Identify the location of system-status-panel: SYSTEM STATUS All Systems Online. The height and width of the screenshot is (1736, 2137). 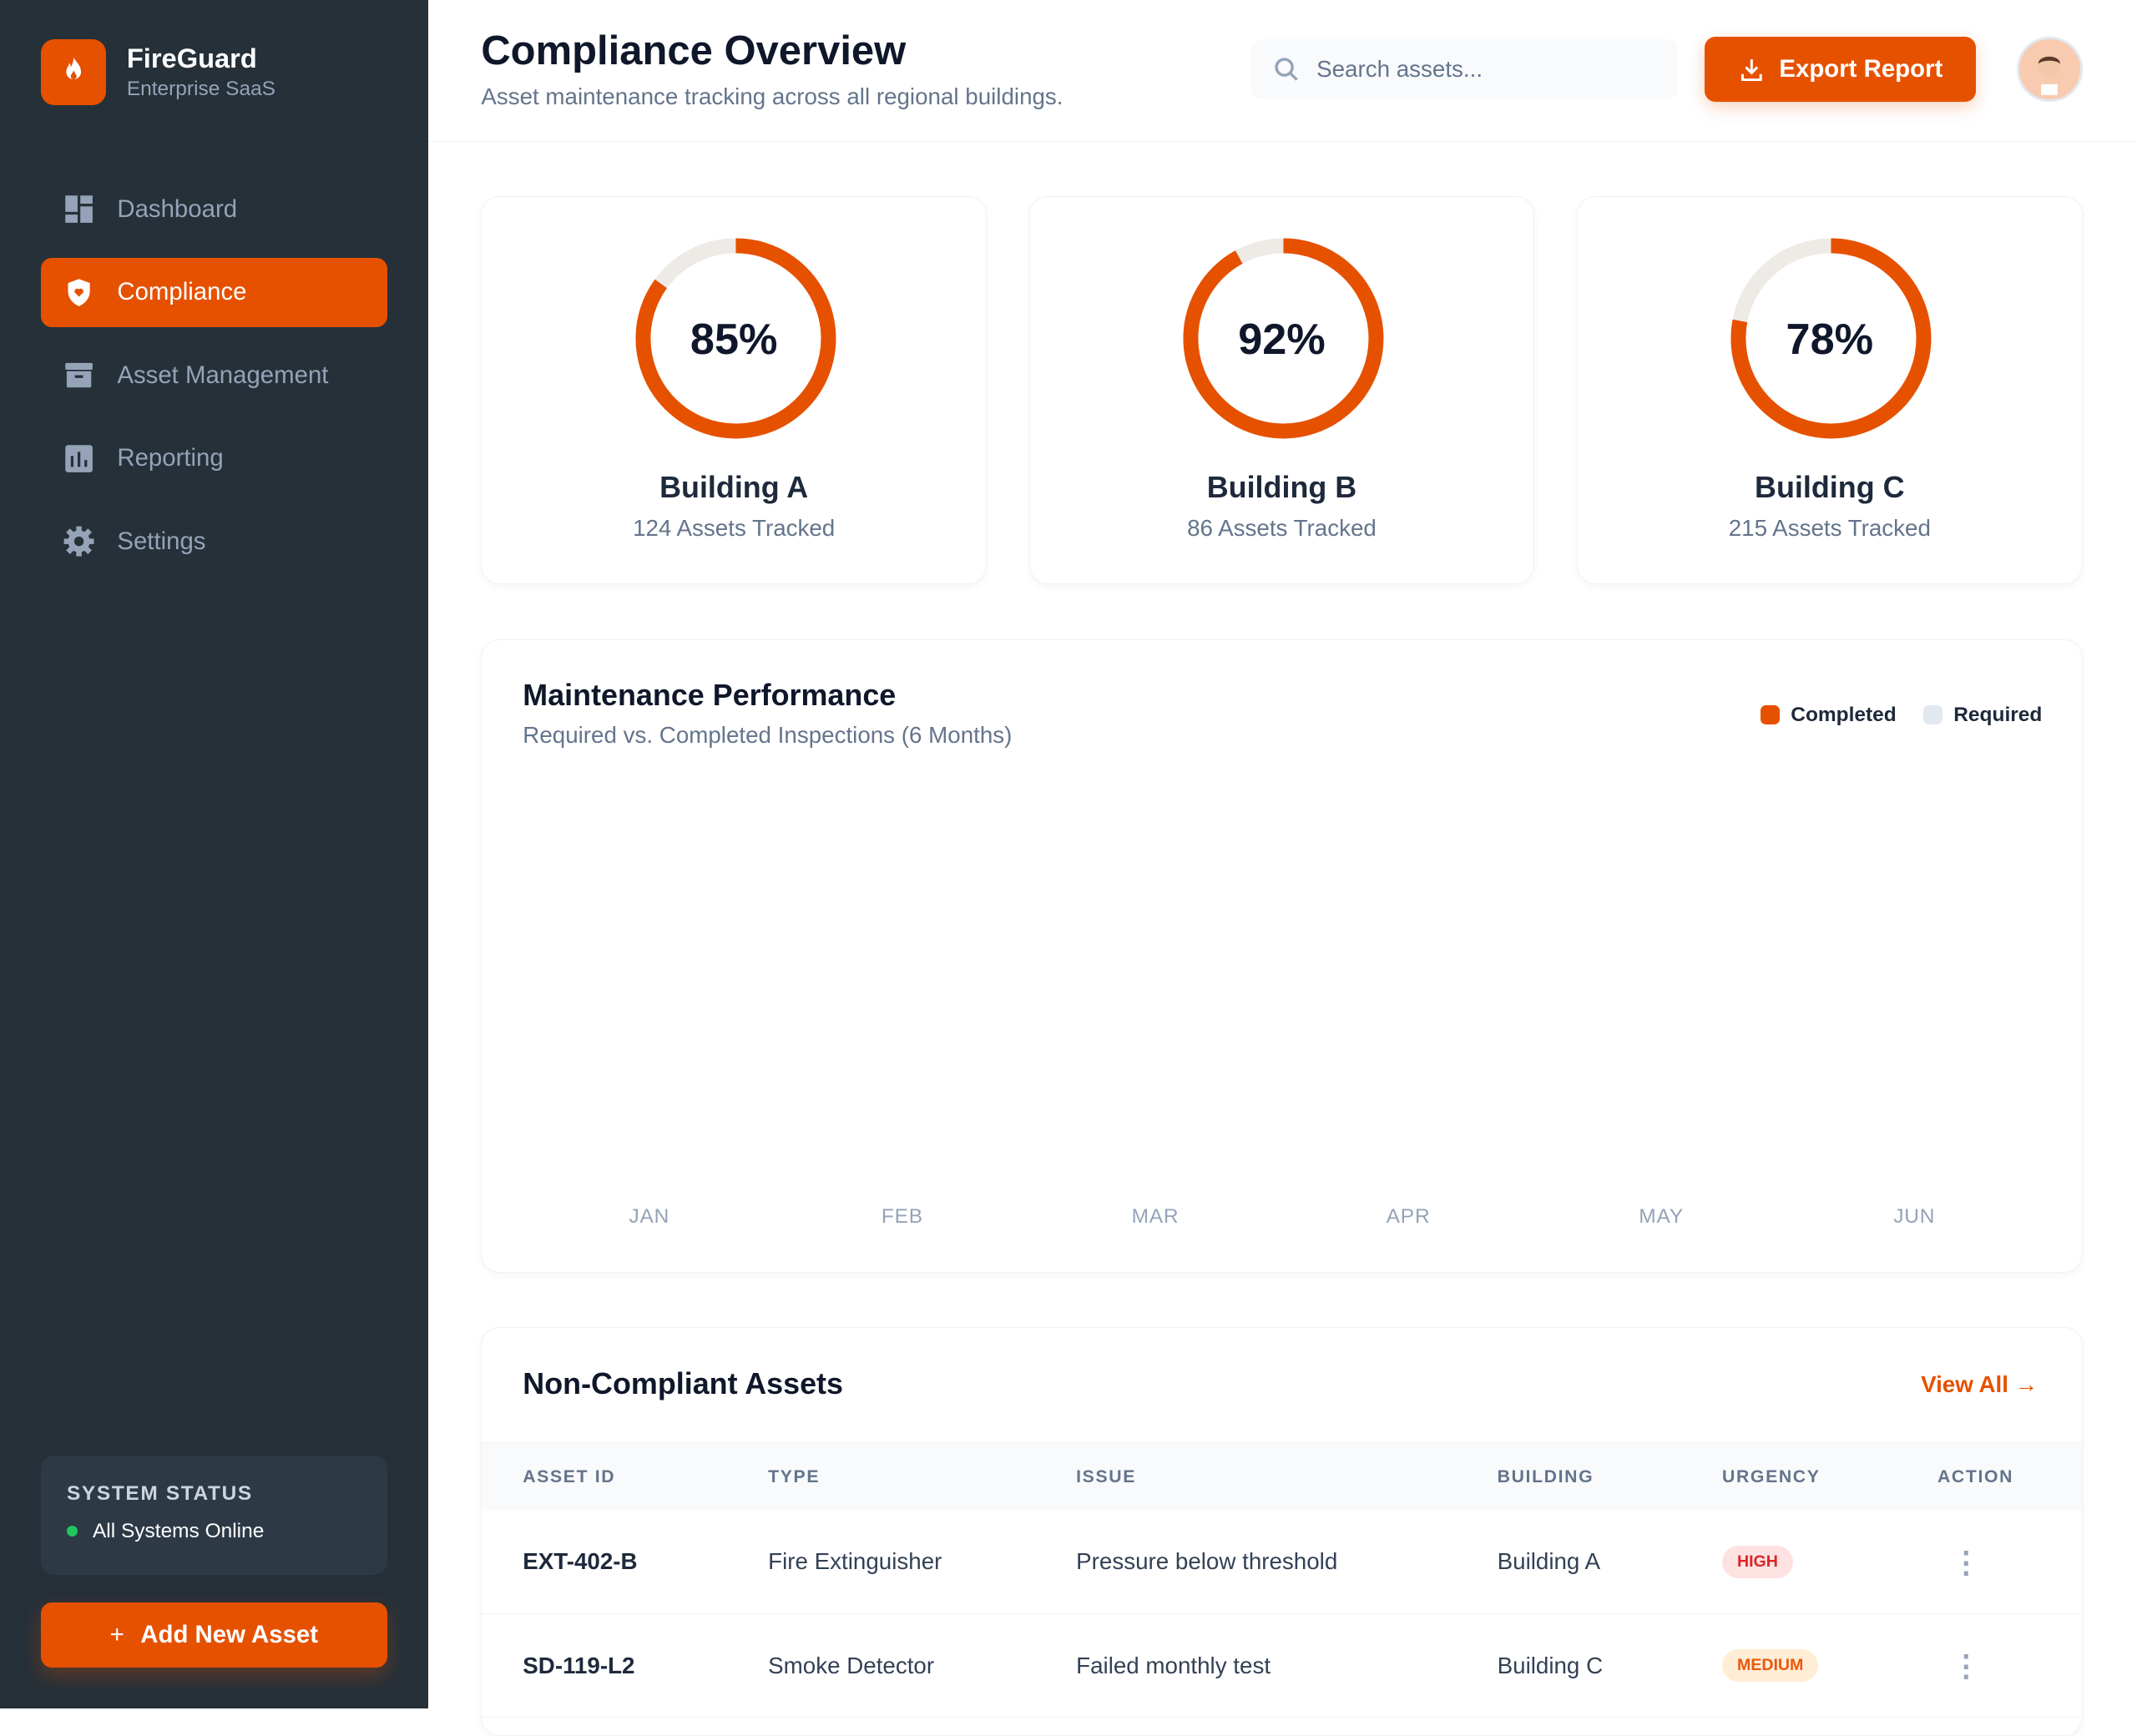
(213, 1515).